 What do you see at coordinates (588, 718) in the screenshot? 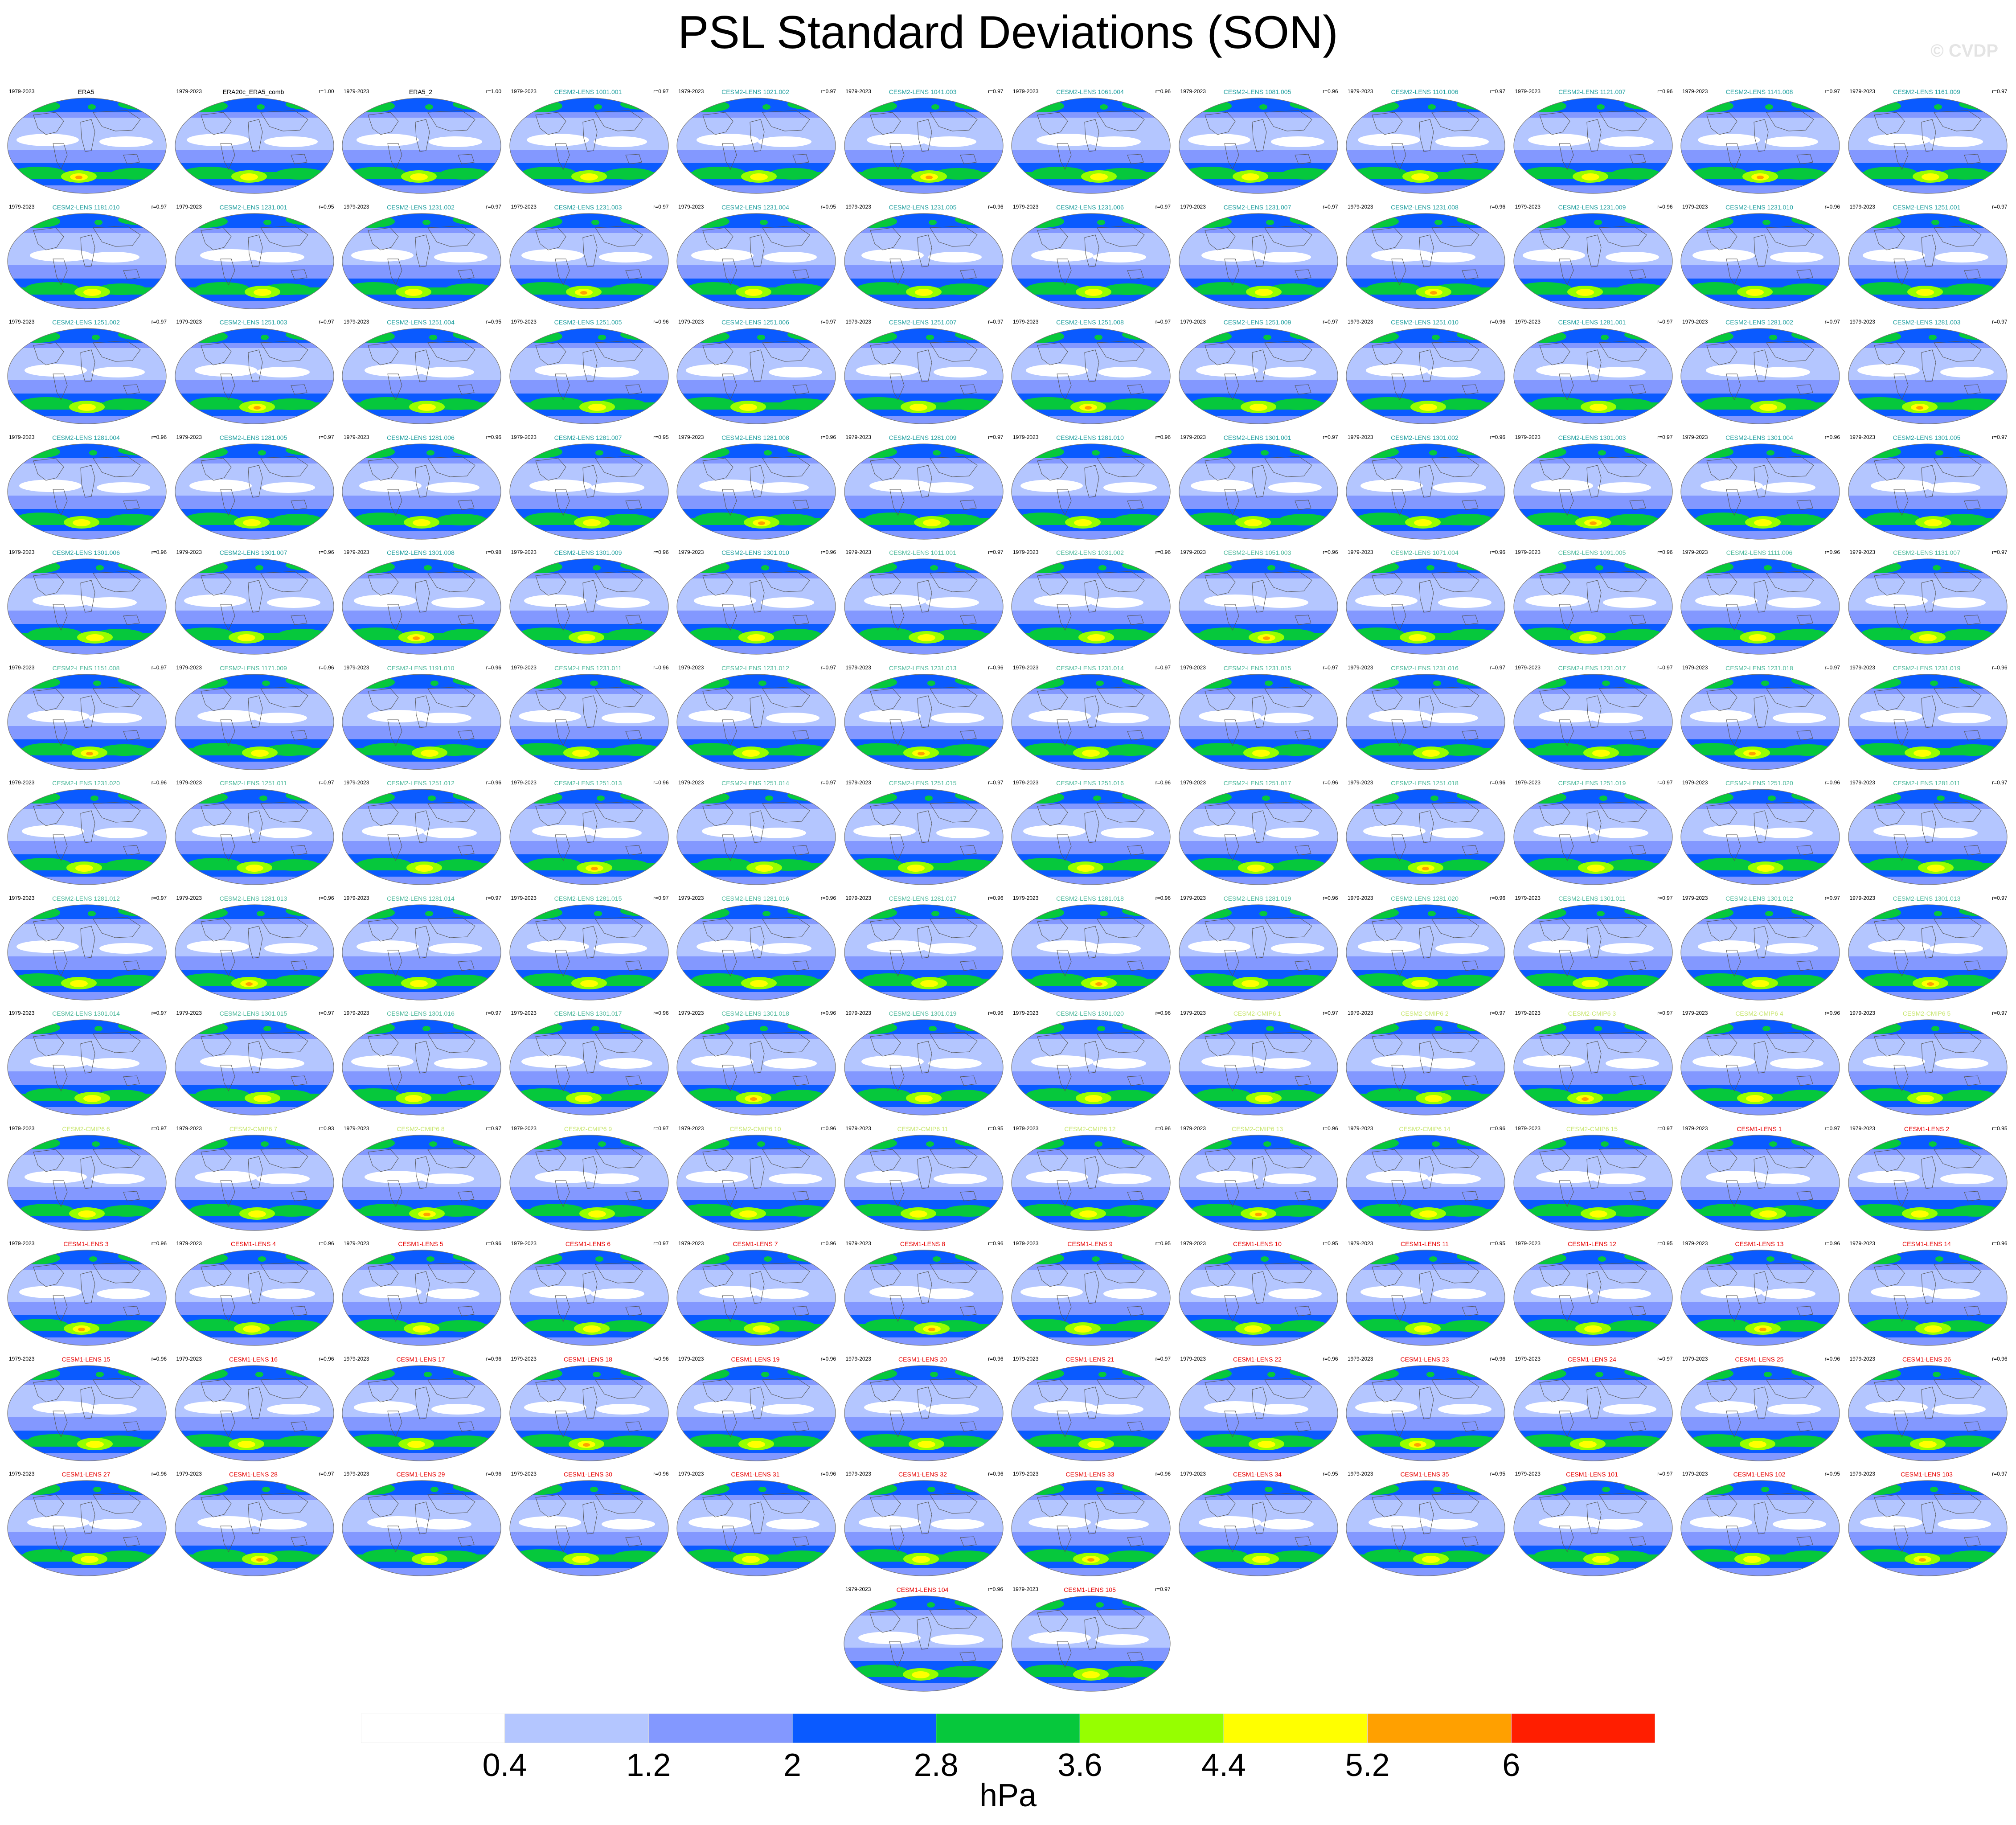
I see `map-panel: 1979-2023 CESM2-LENS 1231.011 r=0.96` at bounding box center [588, 718].